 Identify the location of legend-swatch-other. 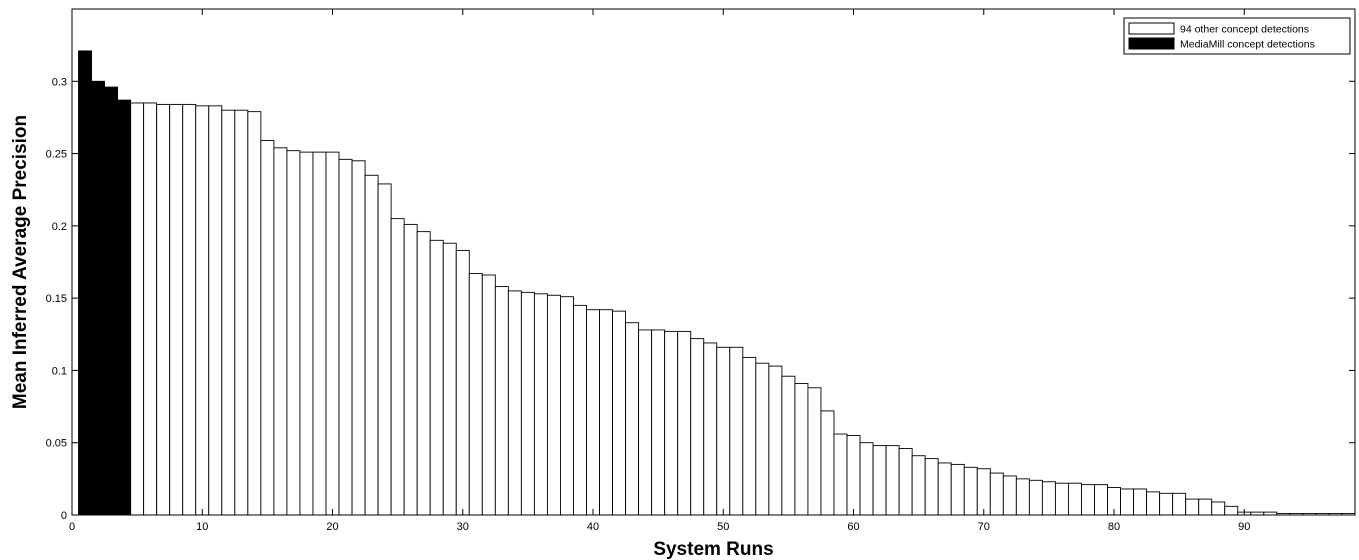
(1151, 28).